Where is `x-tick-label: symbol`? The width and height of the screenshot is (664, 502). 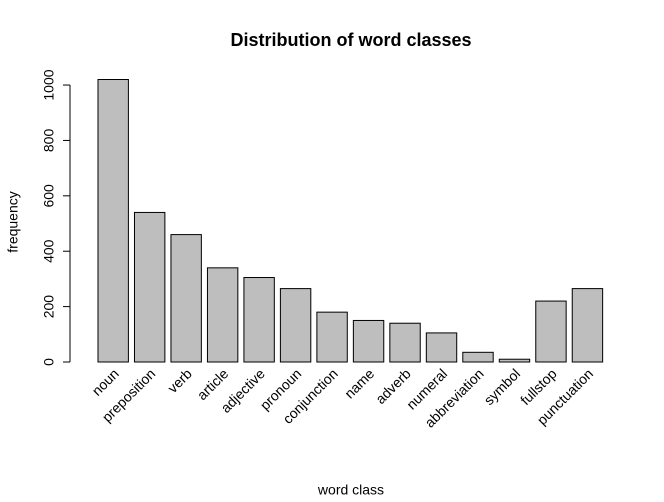
x-tick-label: symbol is located at coordinates (502, 386).